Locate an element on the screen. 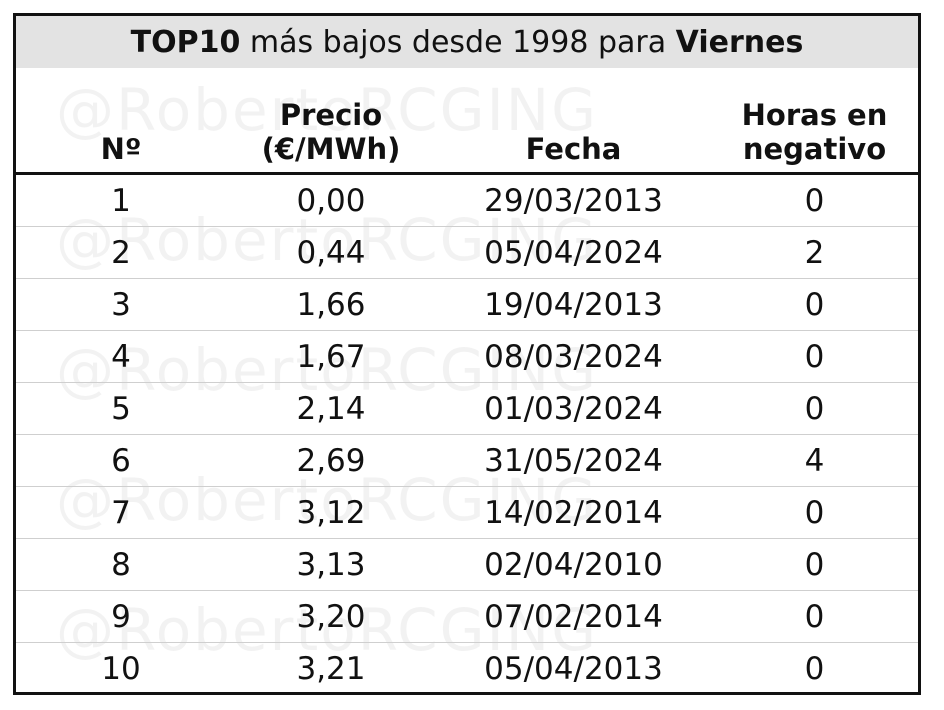  table-cell: 05/04/2024 is located at coordinates (573, 252).